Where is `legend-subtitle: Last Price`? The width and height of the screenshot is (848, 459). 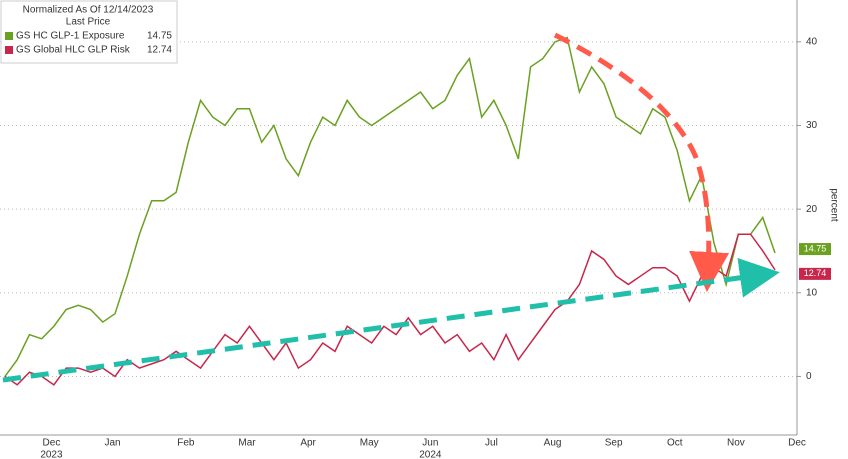
legend-subtitle: Last Price is located at coordinates (88, 22).